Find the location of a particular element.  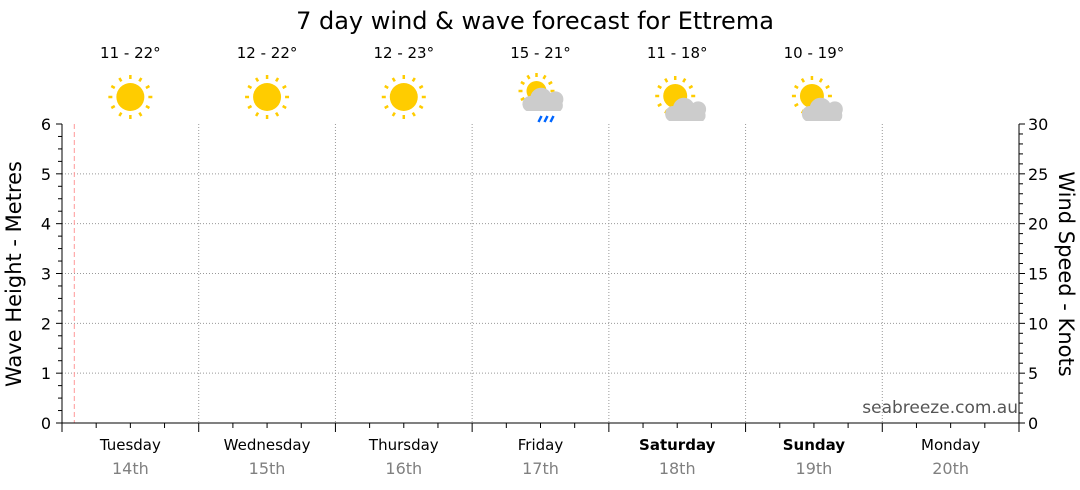

y-left-tick-label: 0 is located at coordinates (46, 423).